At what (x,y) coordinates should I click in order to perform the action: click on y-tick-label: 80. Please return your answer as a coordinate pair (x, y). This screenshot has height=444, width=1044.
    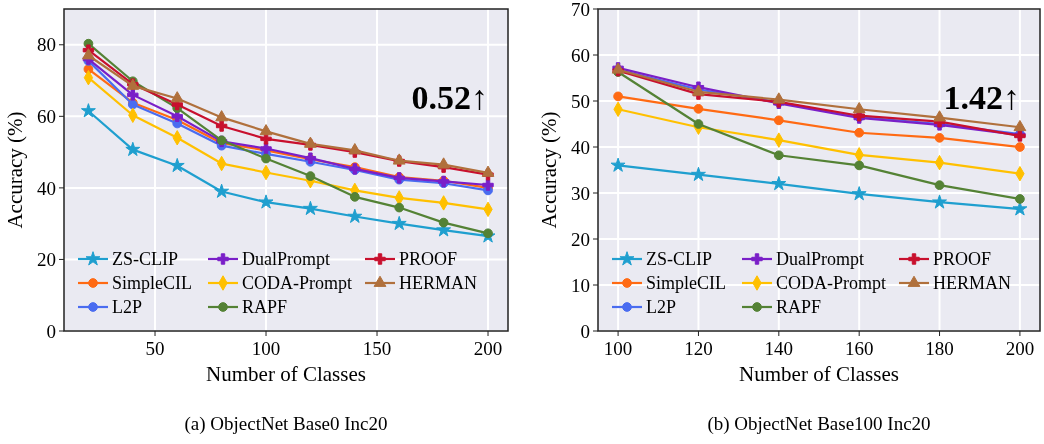
    Looking at the image, I should click on (46, 45).